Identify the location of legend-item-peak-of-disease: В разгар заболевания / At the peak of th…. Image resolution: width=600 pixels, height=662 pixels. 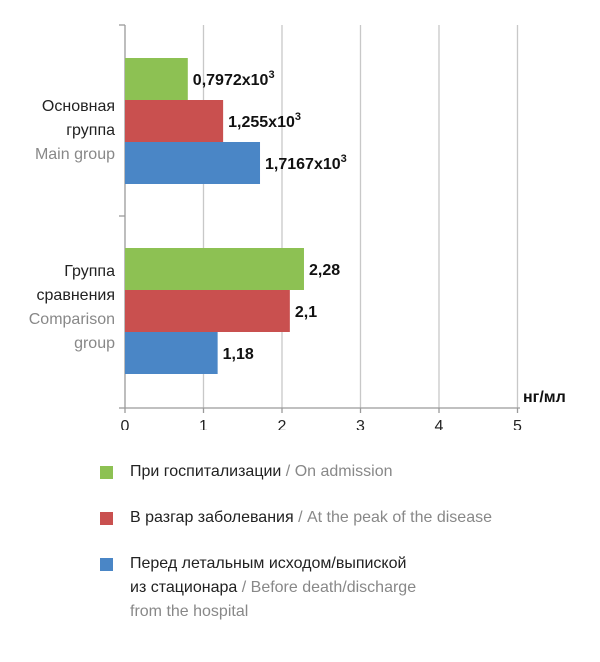
(340, 518).